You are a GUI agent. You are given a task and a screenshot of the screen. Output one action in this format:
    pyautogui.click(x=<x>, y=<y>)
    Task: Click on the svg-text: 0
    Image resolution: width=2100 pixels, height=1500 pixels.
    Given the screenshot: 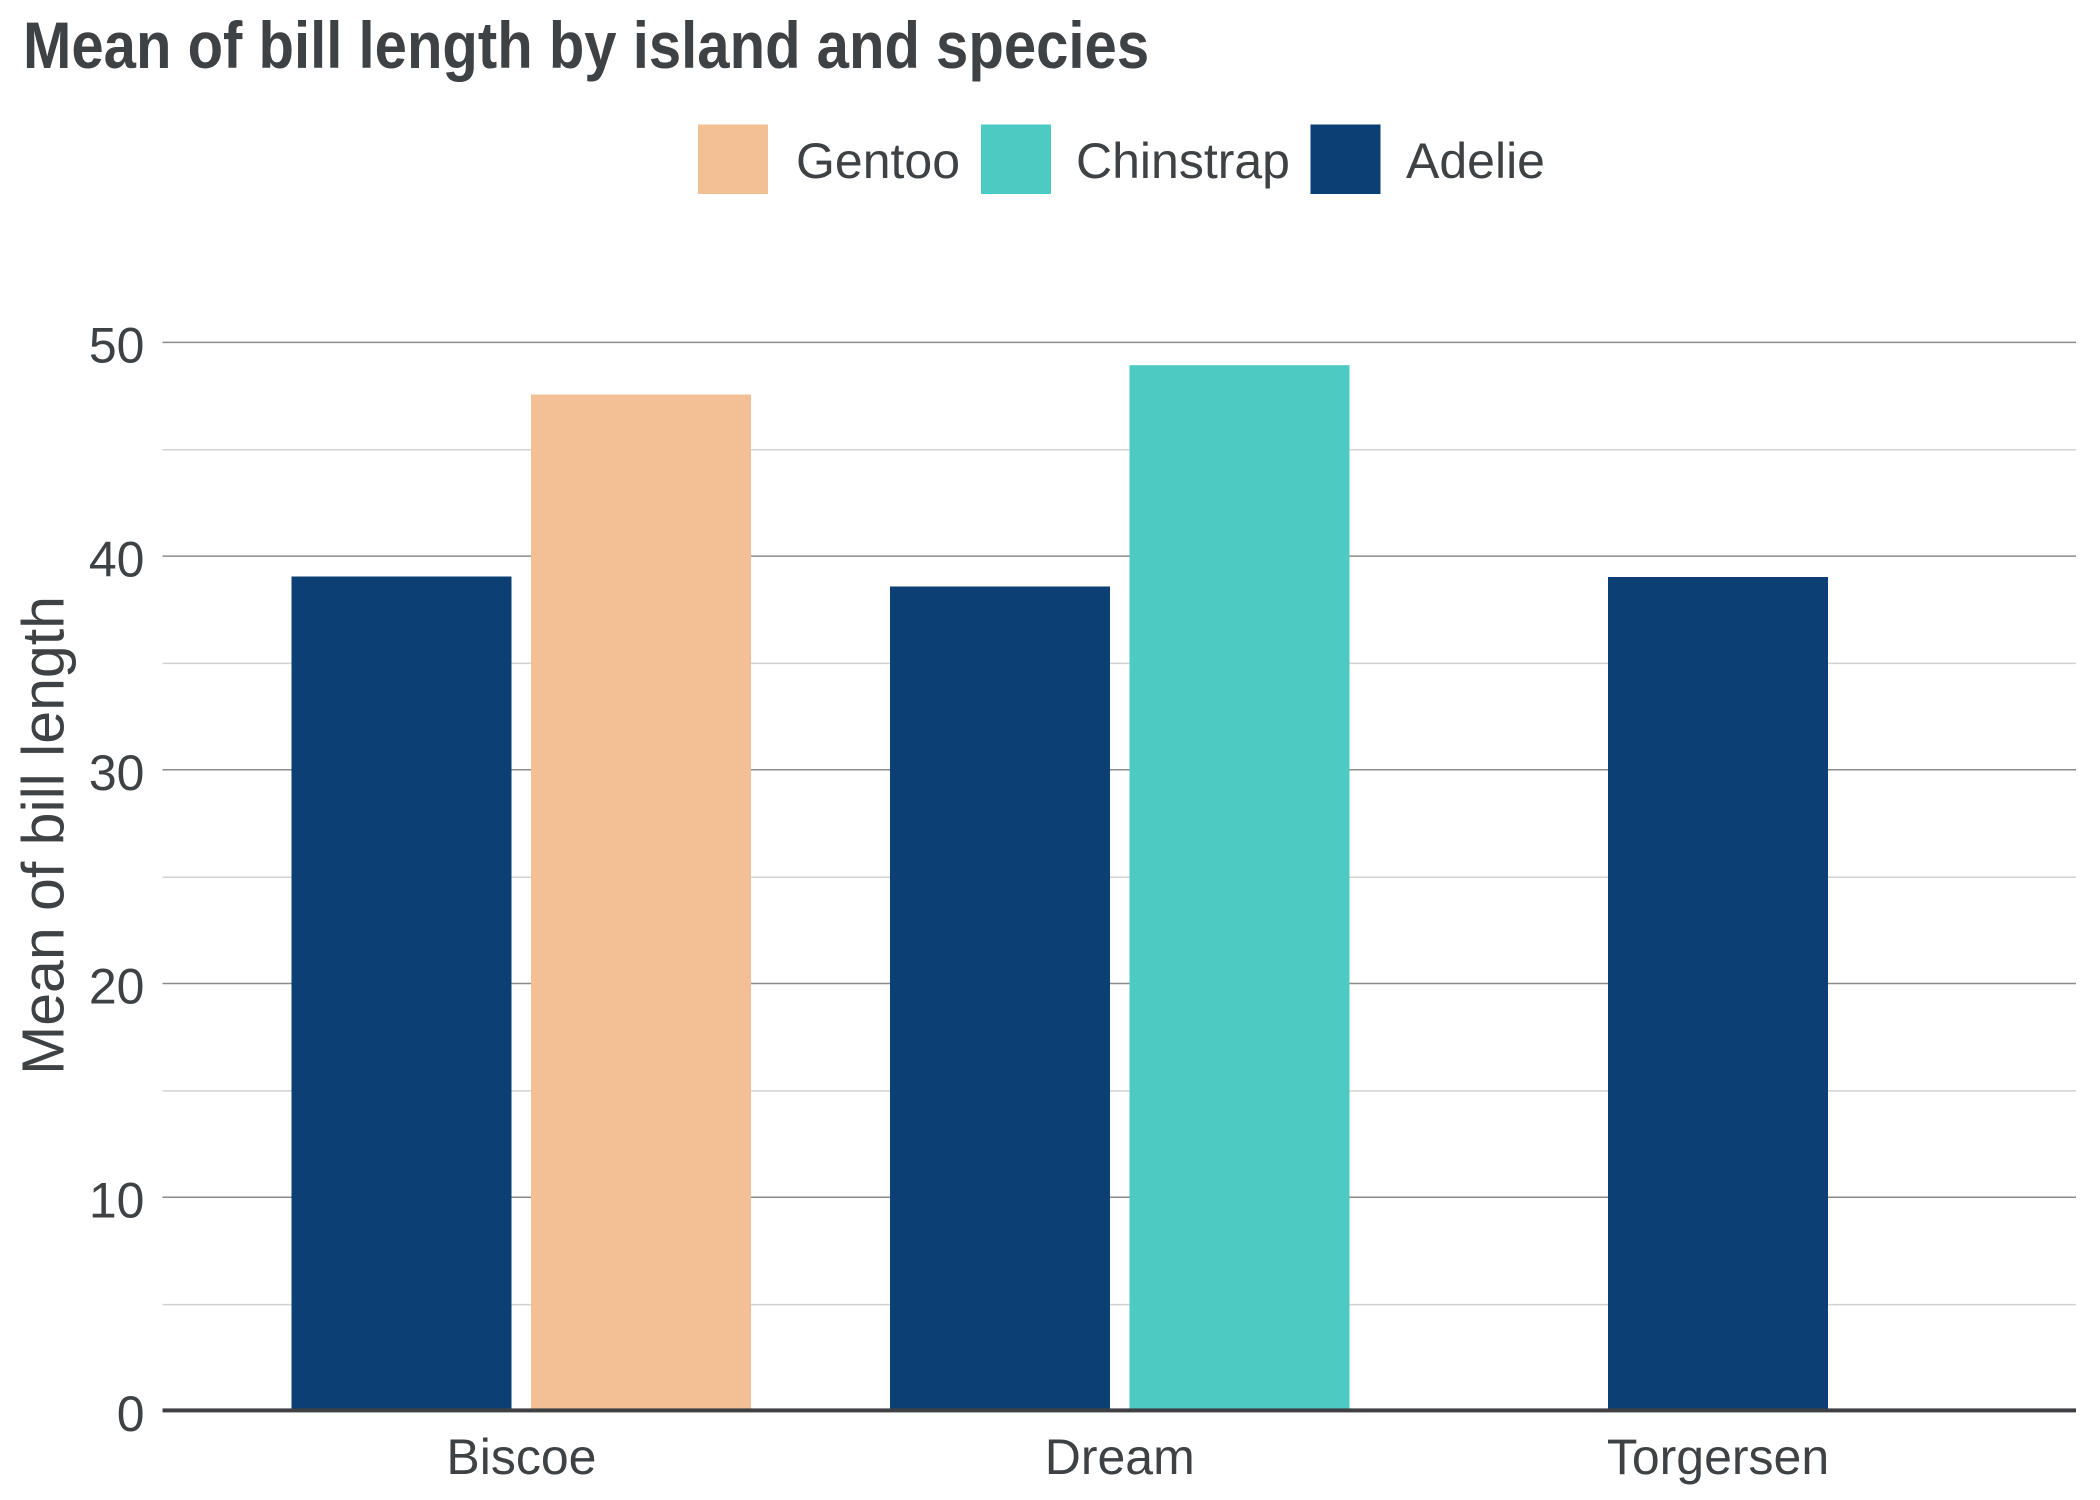 What is the action you would take?
    pyautogui.click(x=131, y=1414)
    